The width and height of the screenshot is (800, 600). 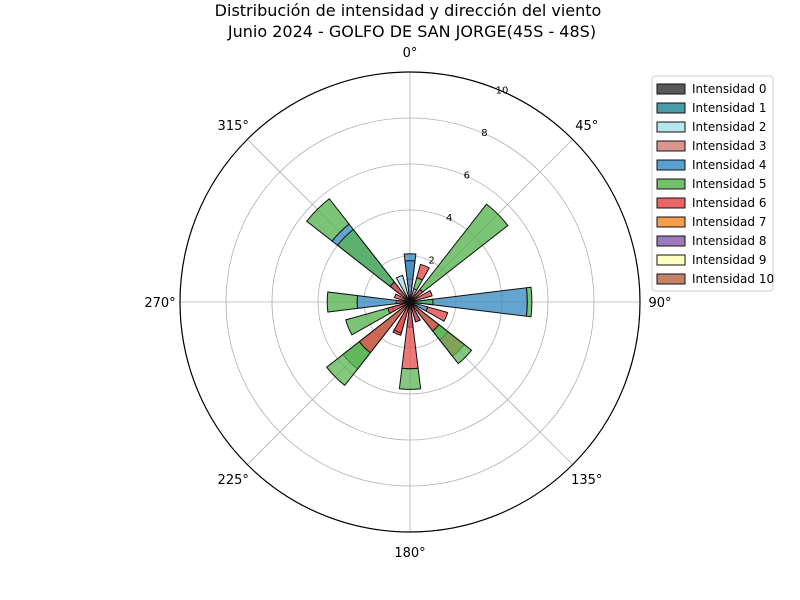 I want to click on radial-tick-label: 2, so click(x=431, y=261).